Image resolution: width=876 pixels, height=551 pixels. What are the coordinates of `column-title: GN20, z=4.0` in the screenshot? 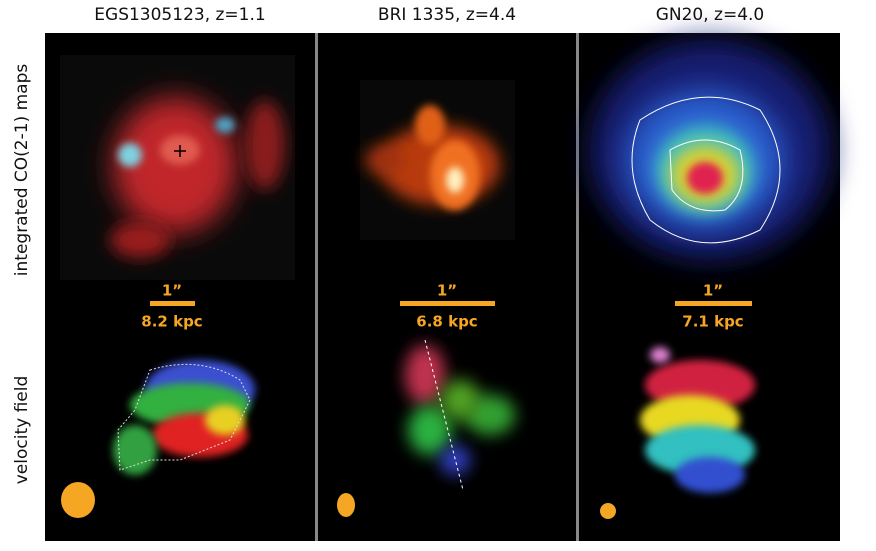 It's located at (710, 15).